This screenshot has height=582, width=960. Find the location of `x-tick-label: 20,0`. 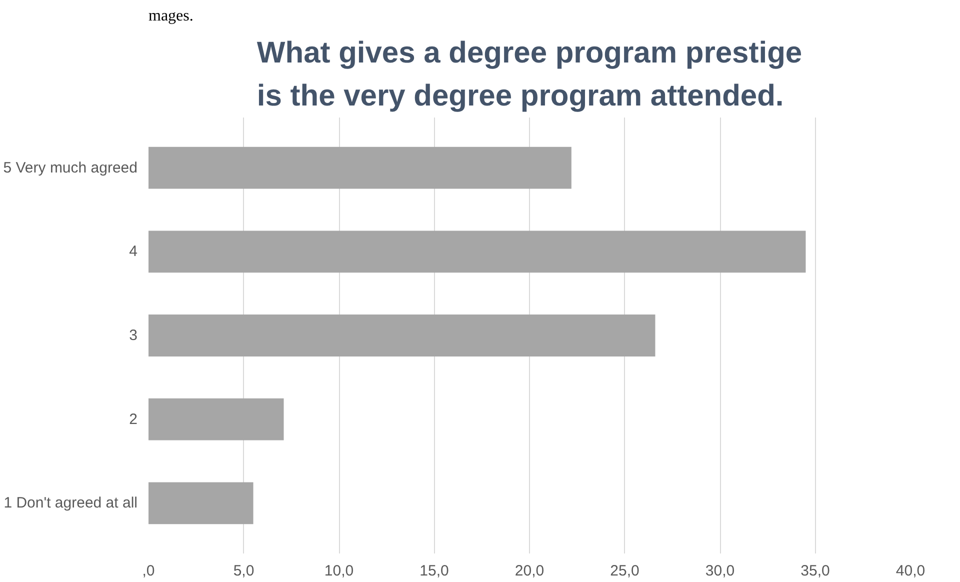

x-tick-label: 20,0 is located at coordinates (529, 571).